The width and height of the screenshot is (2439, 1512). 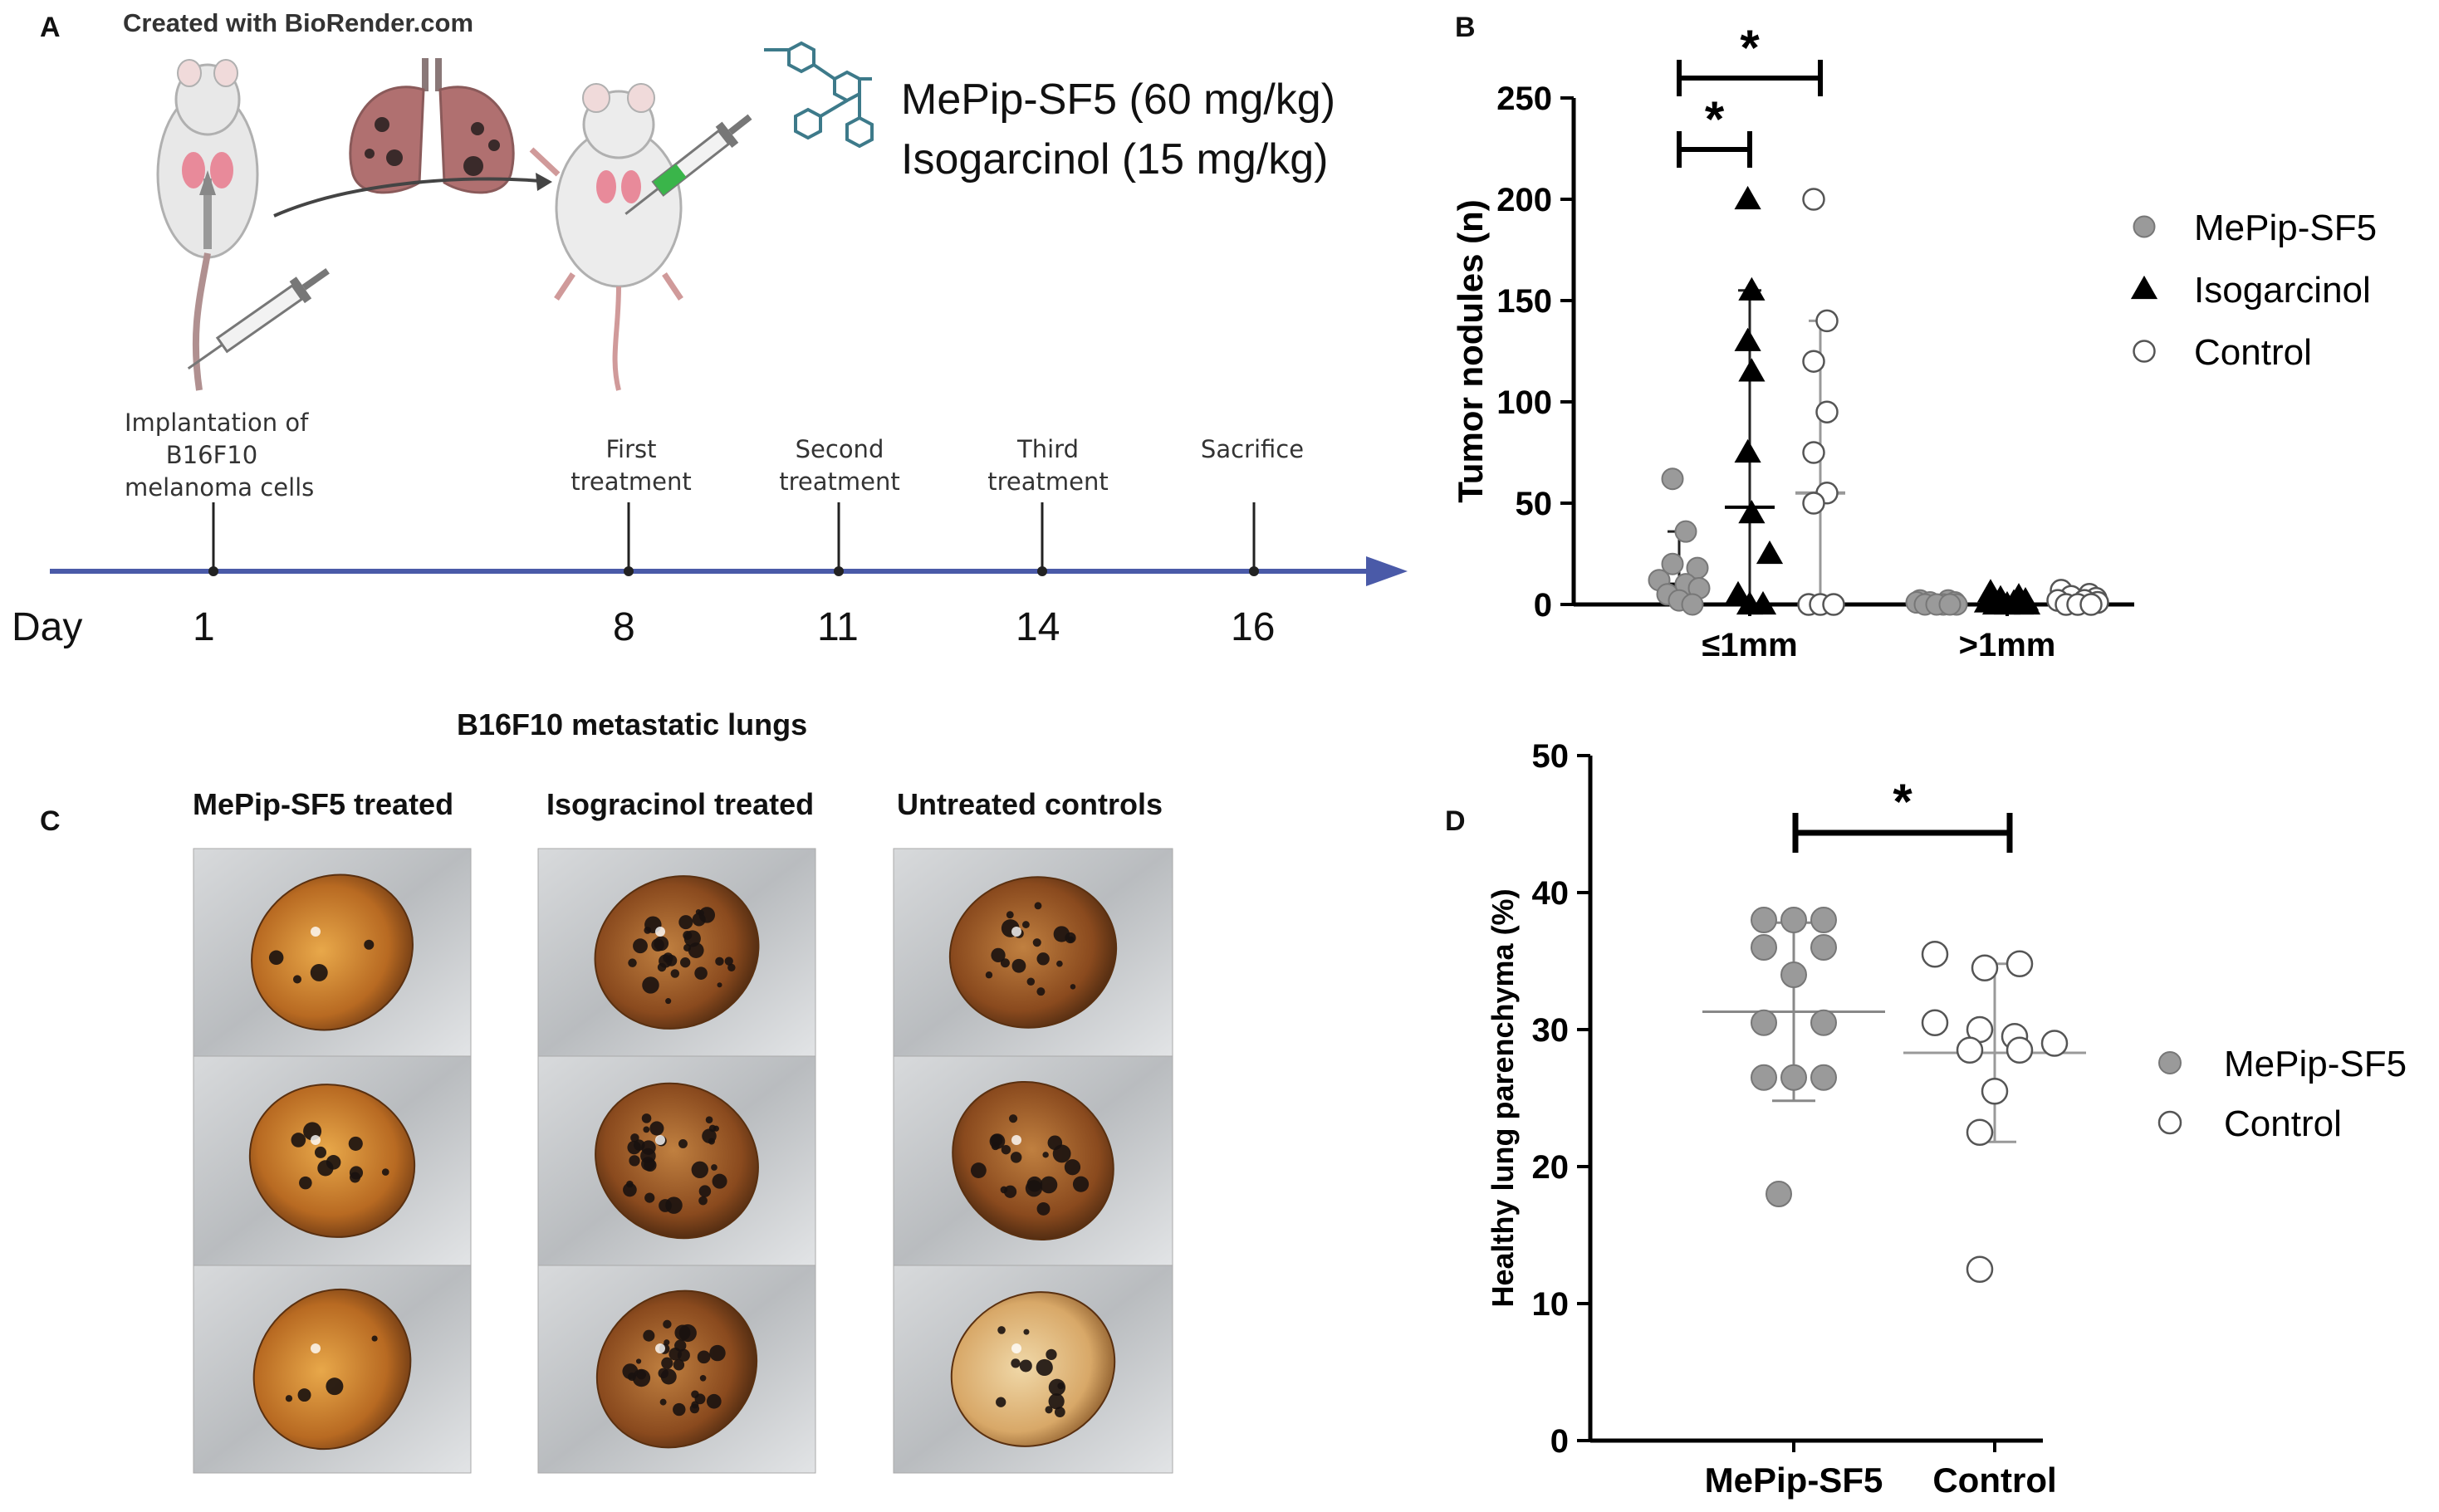 What do you see at coordinates (1524, 402) in the screenshot?
I see `y-tick-label: 100` at bounding box center [1524, 402].